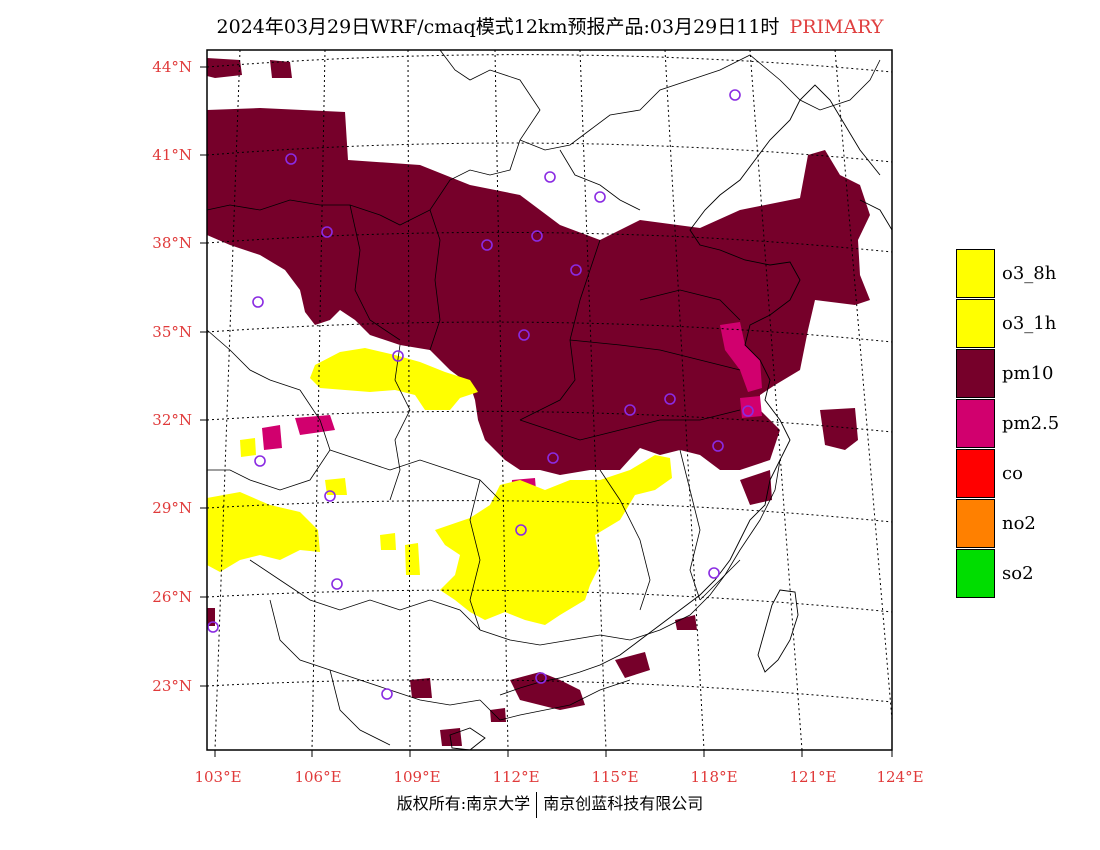  Describe the element at coordinates (416, 777) in the screenshot. I see `lon-label: 109°E` at that location.